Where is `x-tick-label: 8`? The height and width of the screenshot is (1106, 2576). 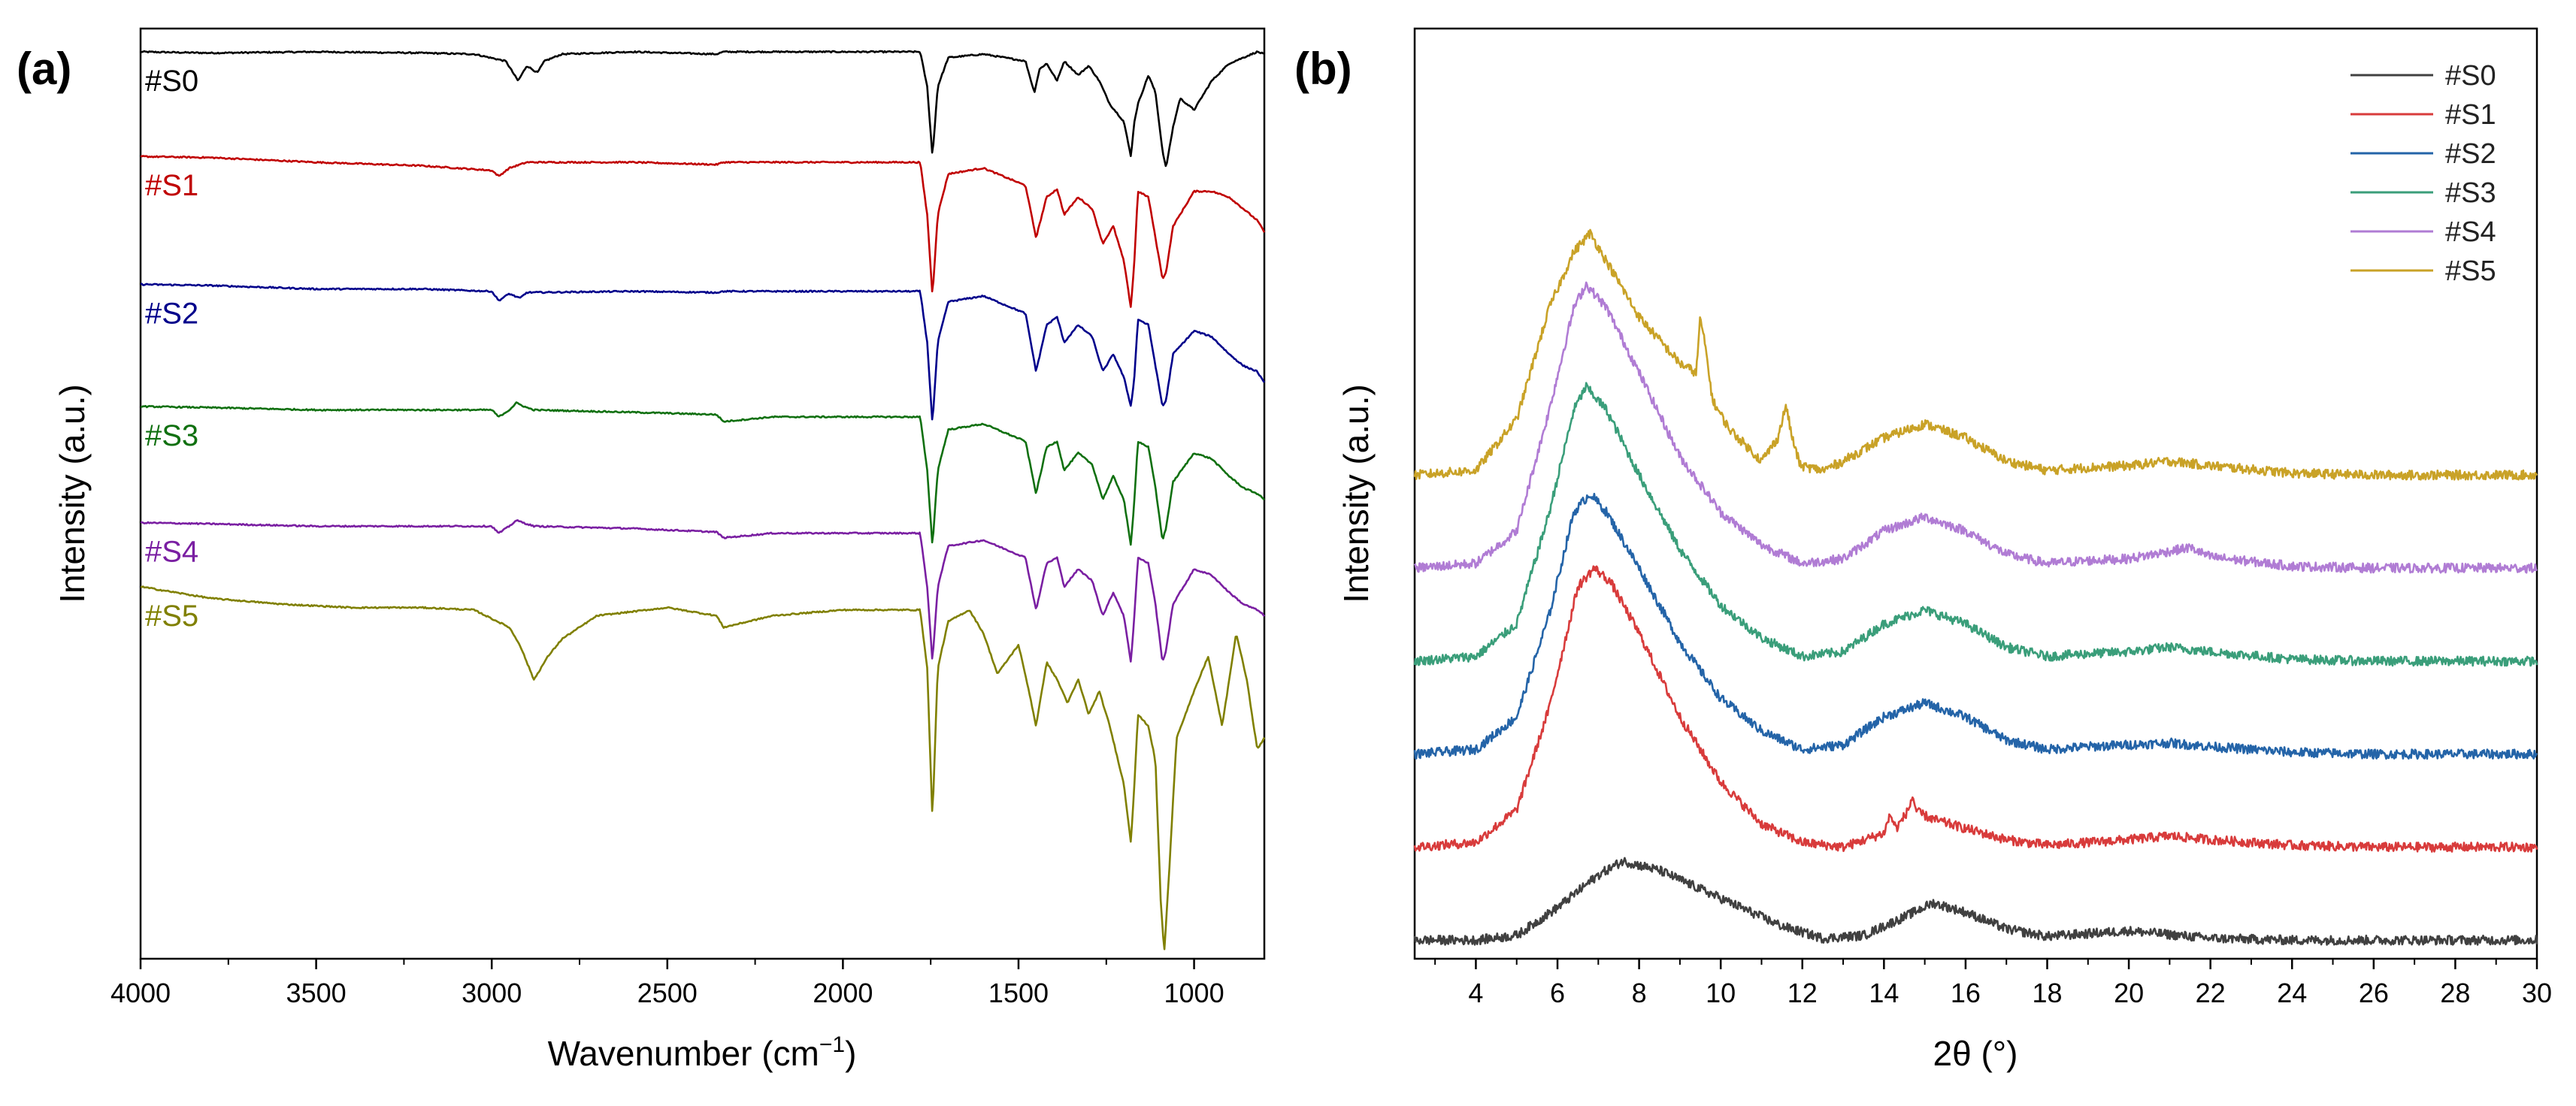 x-tick-label: 8 is located at coordinates (1639, 993).